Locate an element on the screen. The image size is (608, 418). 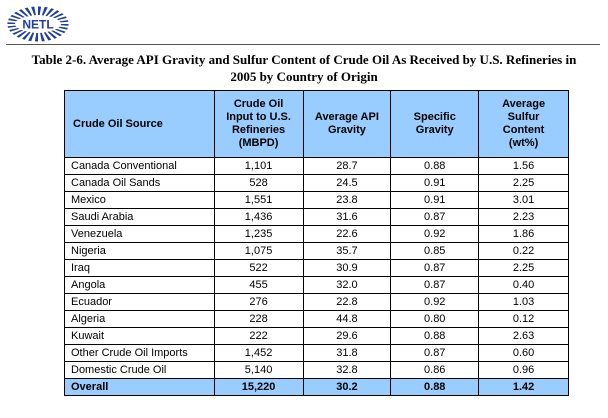
table-cell-source: Canada Oil Sands is located at coordinates (139, 183).